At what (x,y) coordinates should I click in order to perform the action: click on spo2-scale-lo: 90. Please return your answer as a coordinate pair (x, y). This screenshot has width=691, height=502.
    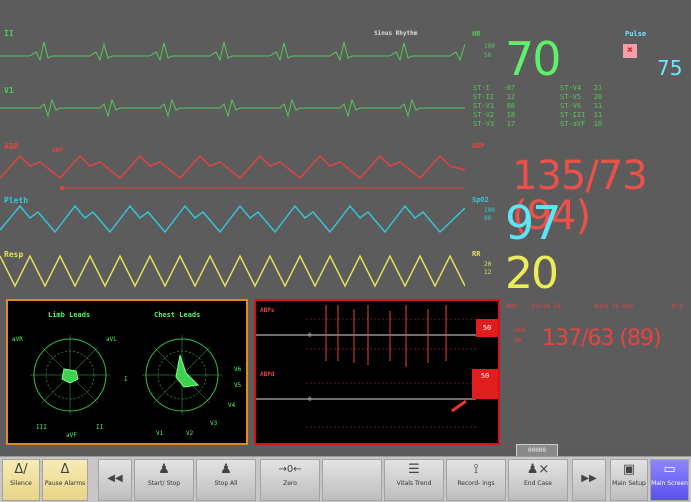
    Looking at the image, I should click on (488, 218).